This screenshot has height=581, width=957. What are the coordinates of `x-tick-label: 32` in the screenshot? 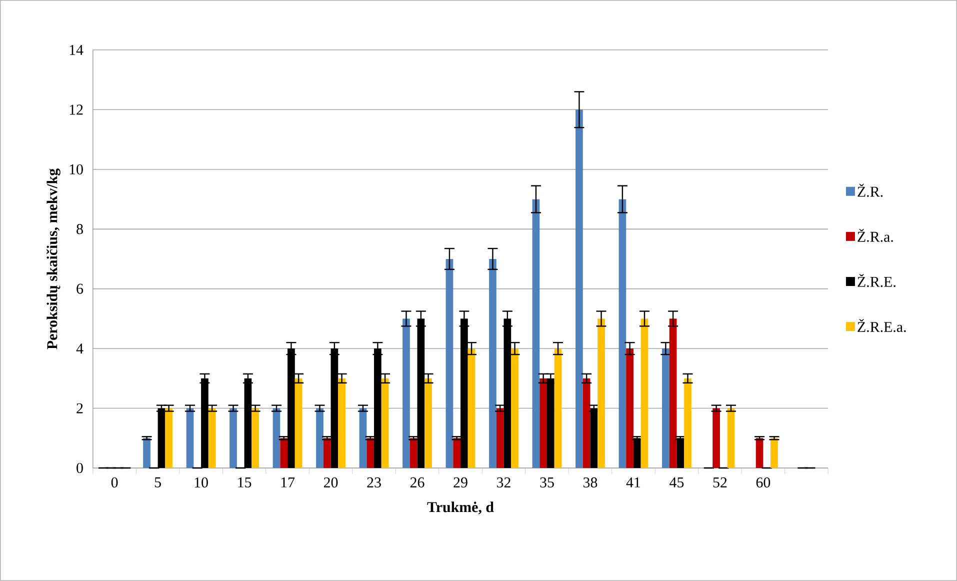 It's located at (503, 482).